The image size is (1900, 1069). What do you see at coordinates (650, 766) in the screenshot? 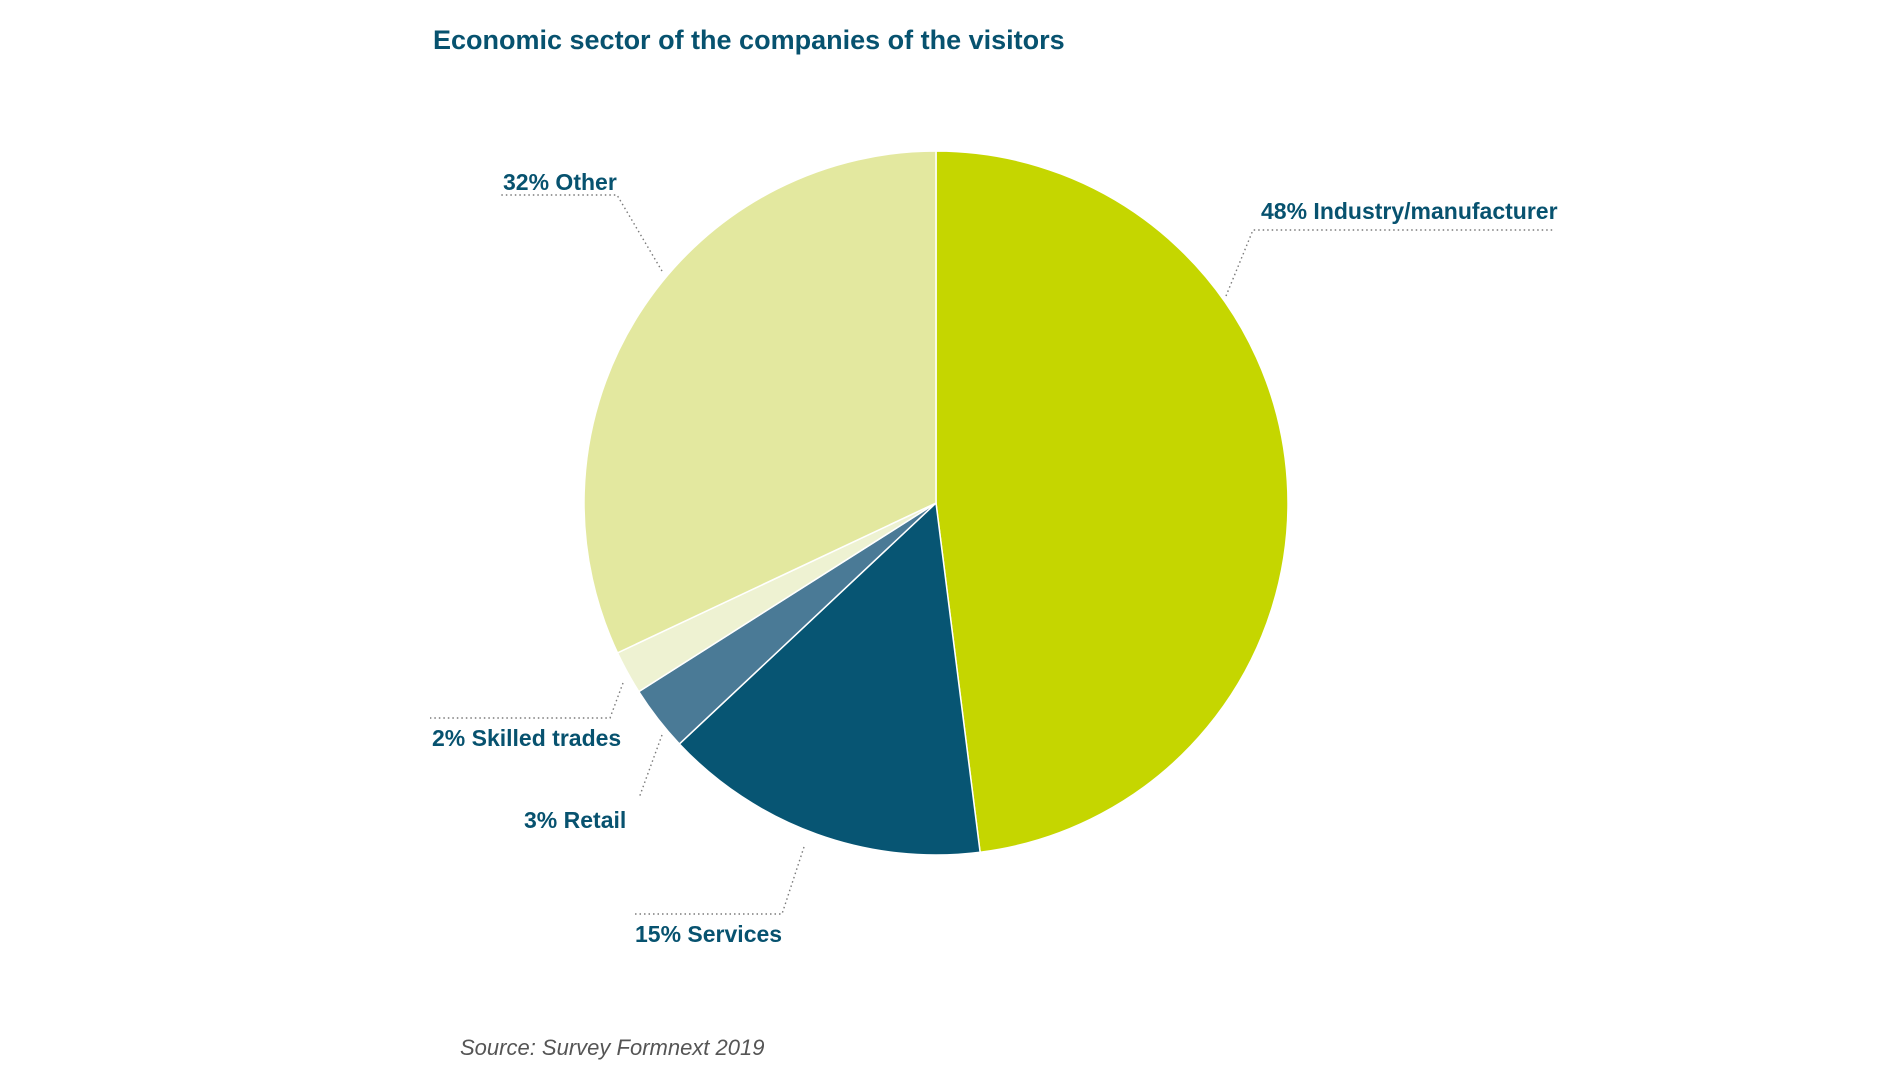
I see `leader-line-retail` at bounding box center [650, 766].